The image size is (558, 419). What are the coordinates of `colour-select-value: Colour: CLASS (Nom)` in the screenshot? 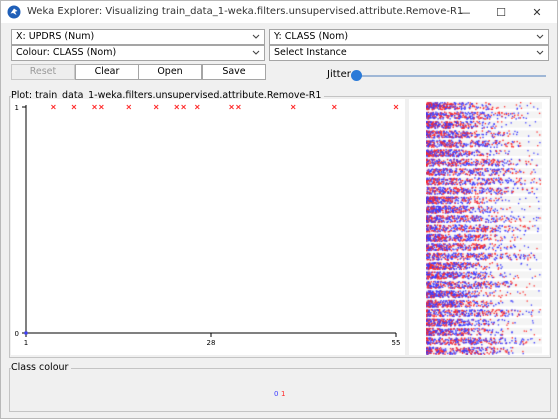 It's located at (66, 52).